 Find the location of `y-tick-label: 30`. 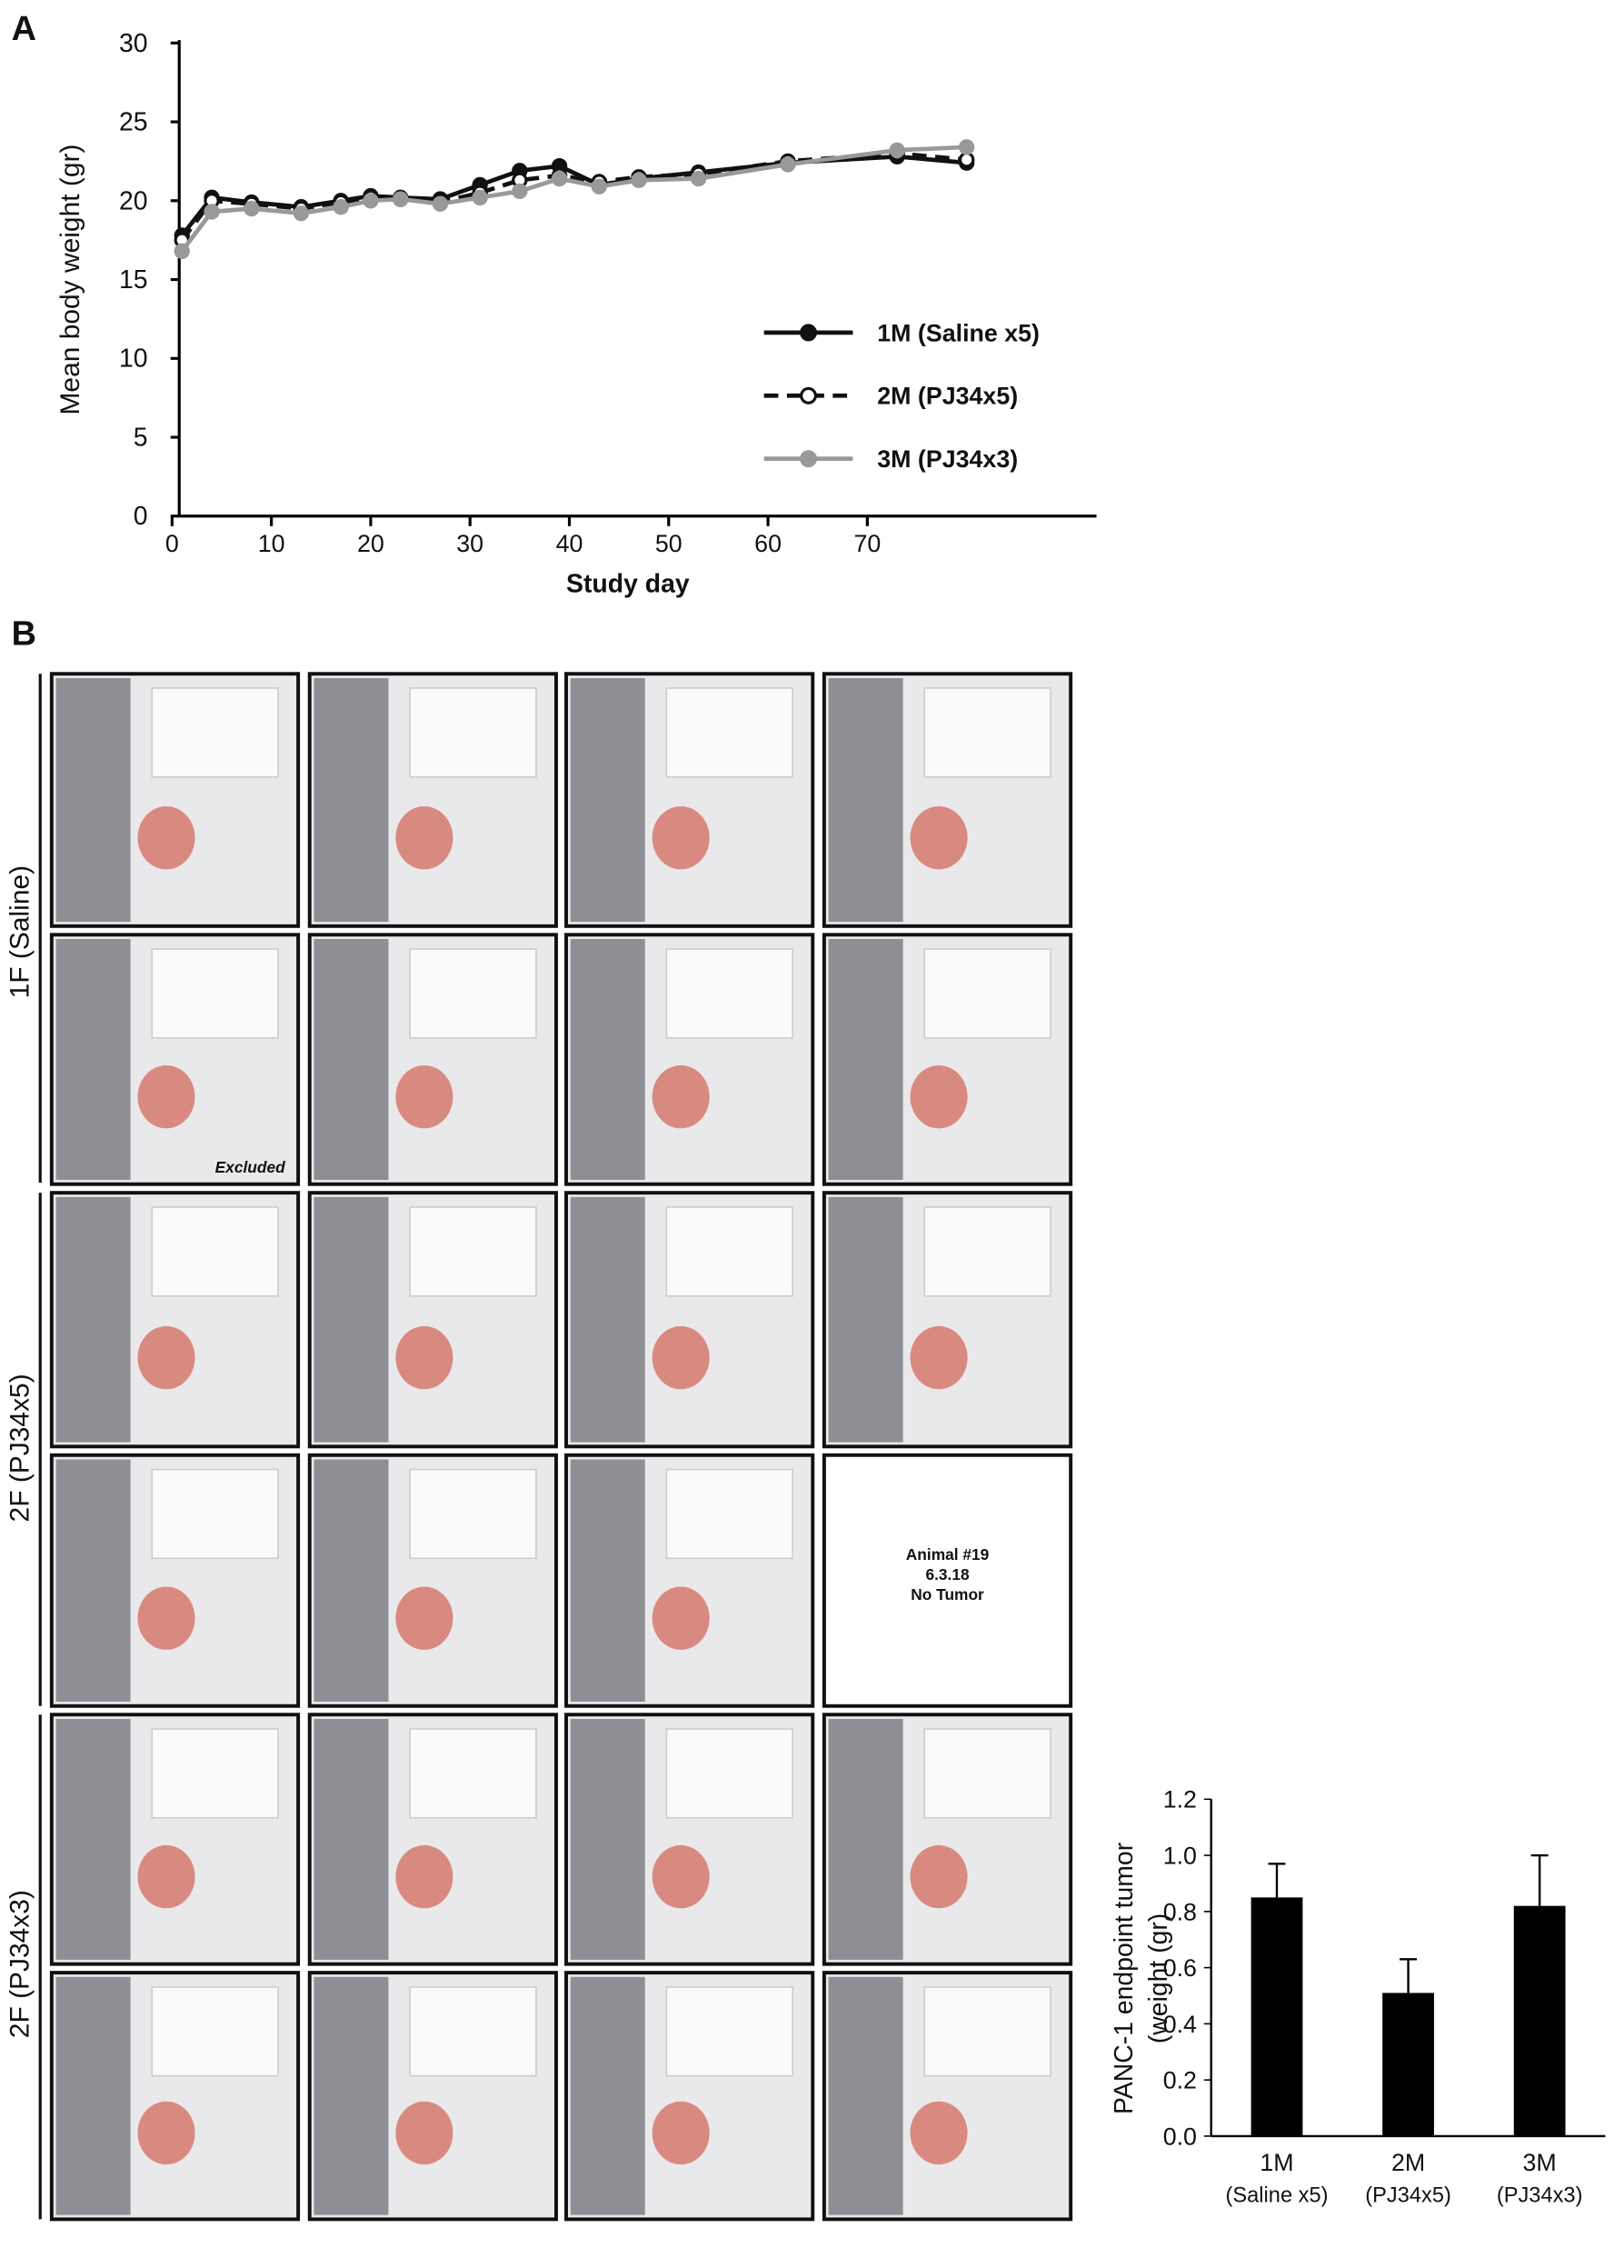

y-tick-label: 30 is located at coordinates (133, 43).